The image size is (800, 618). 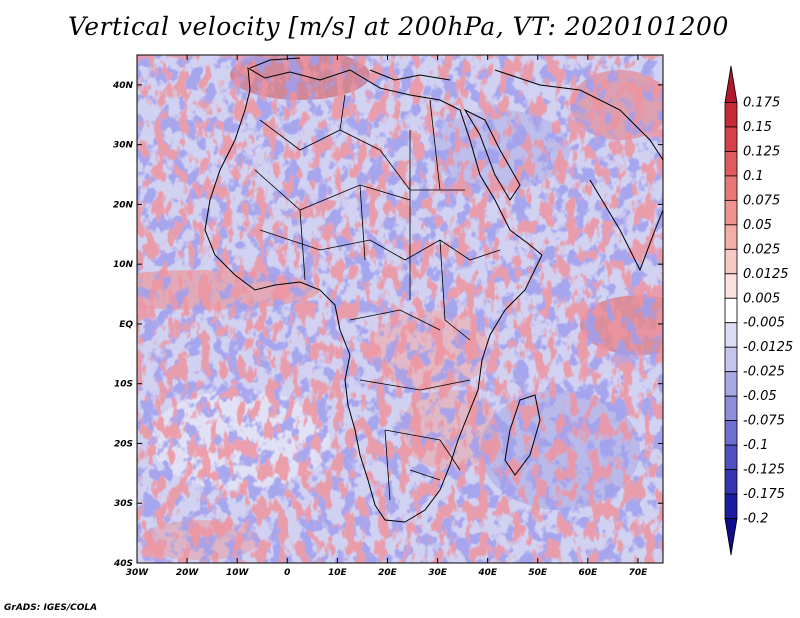 What do you see at coordinates (761, 249) in the screenshot?
I see `colorbar-label: 0.025` at bounding box center [761, 249].